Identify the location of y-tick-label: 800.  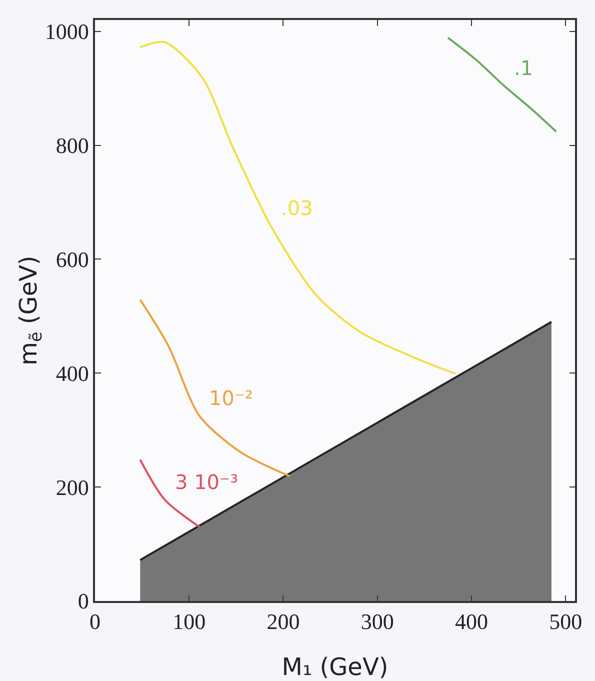
(72, 145).